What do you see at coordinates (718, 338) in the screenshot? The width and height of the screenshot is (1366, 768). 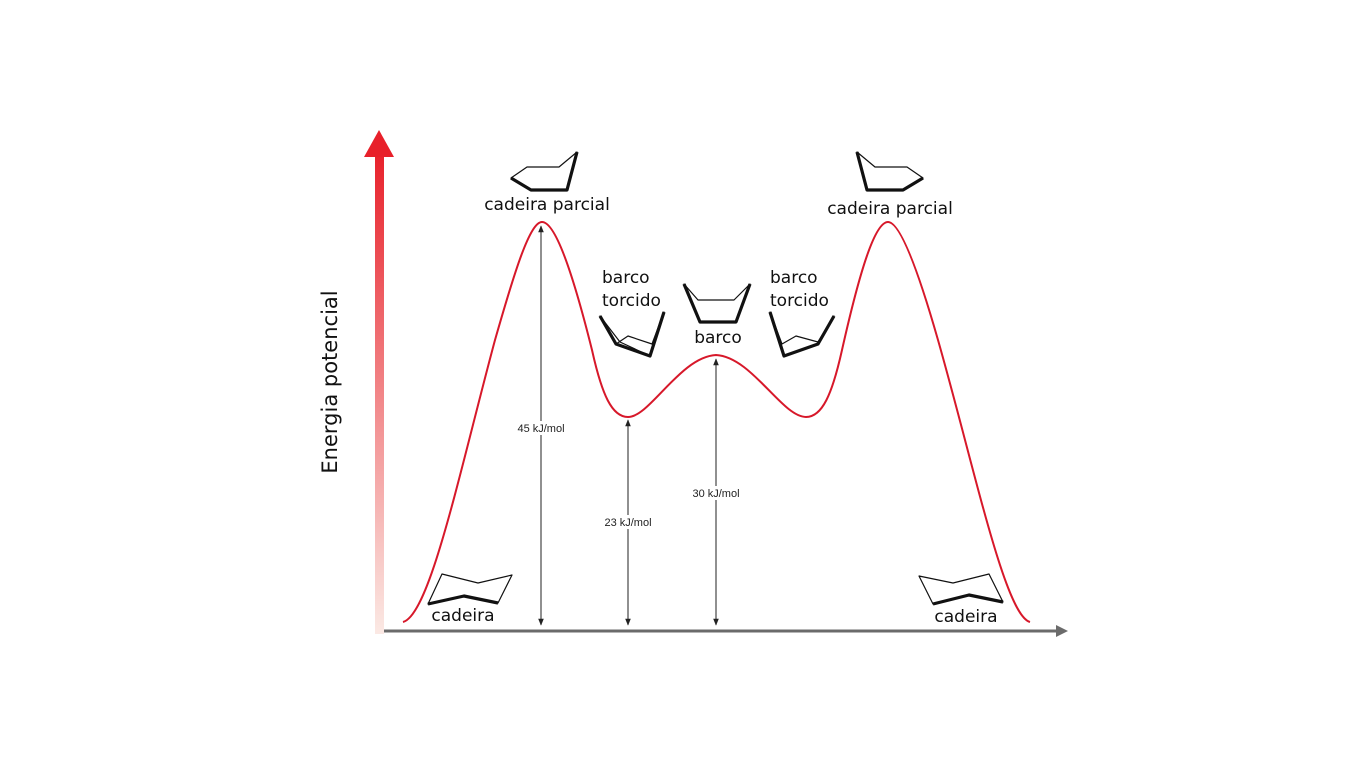 I see `label-barco-center: barco` at bounding box center [718, 338].